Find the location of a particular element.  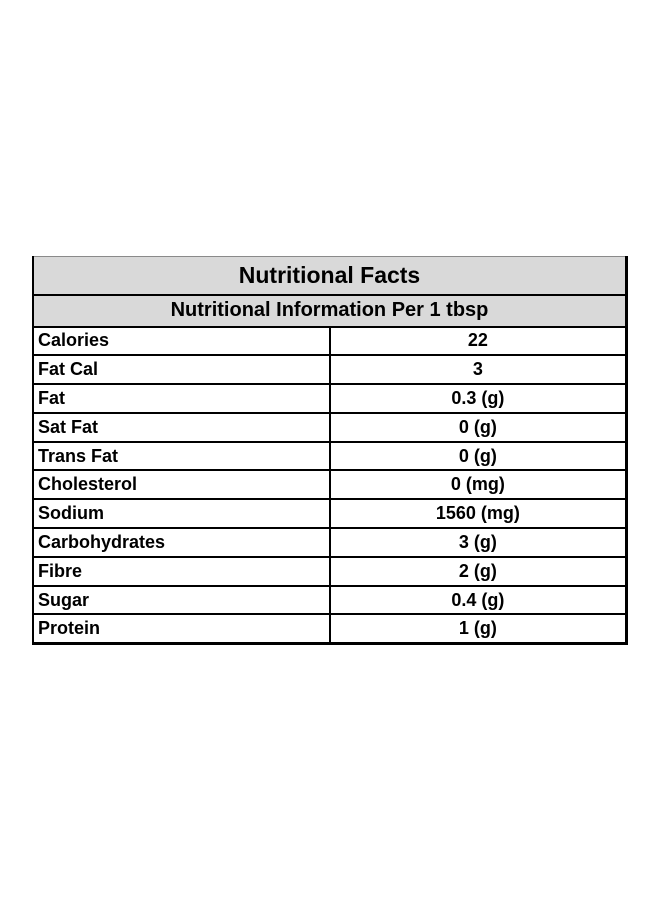

nutrient-value: 22 is located at coordinates (478, 341).